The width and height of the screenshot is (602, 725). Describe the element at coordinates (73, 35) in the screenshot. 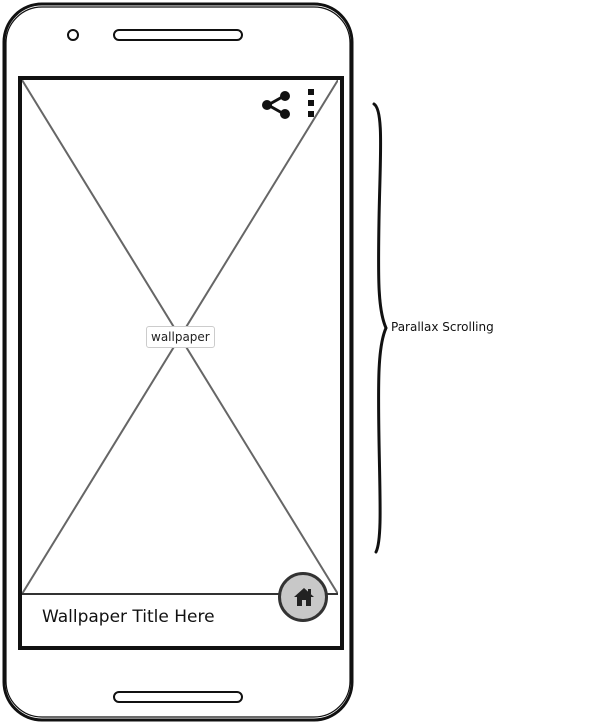

I see `front-camera` at that location.